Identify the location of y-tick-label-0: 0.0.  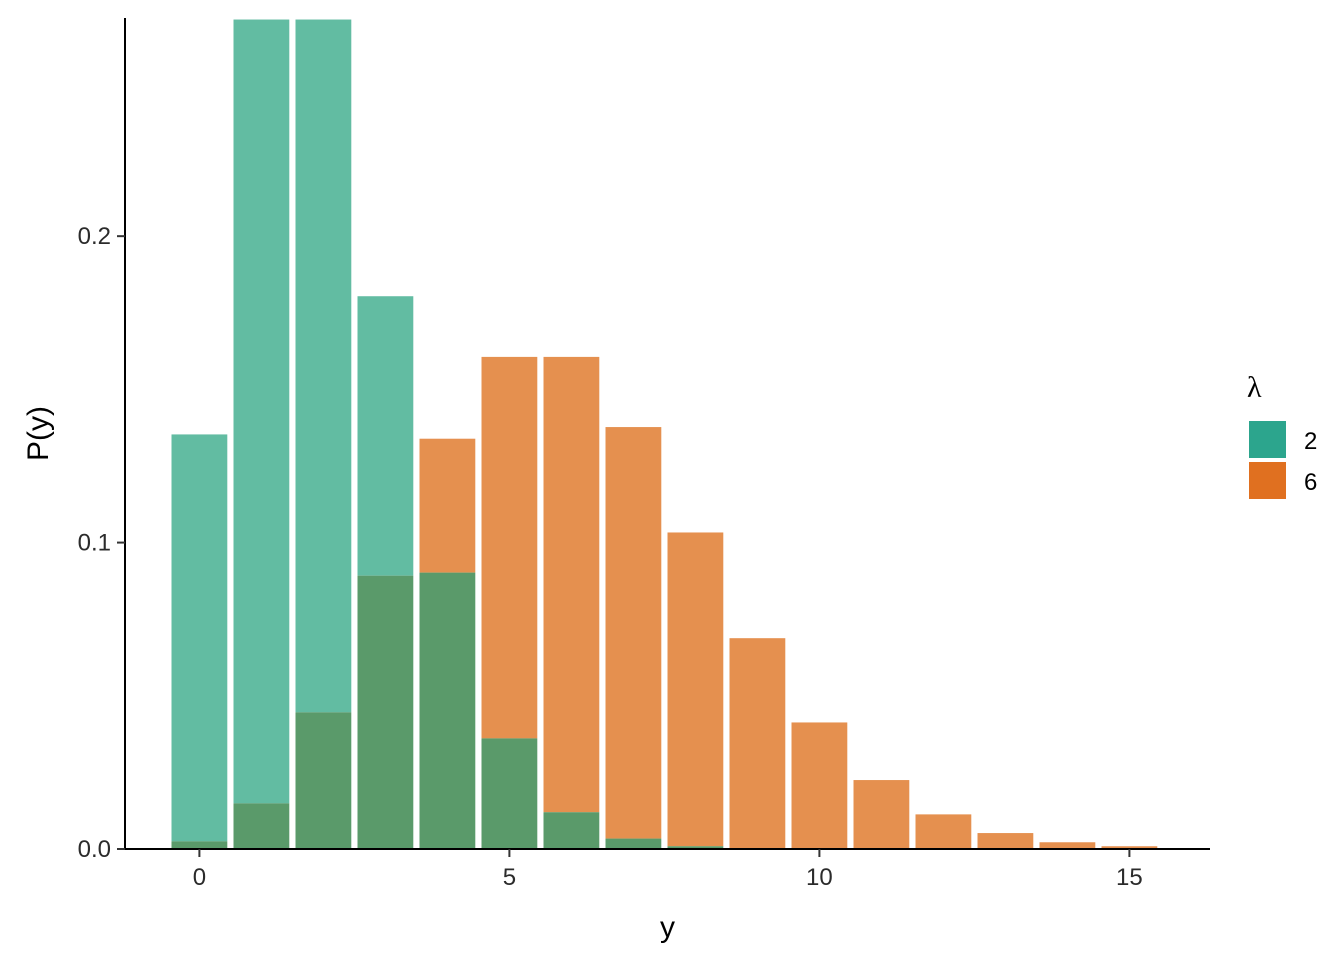
(94, 849).